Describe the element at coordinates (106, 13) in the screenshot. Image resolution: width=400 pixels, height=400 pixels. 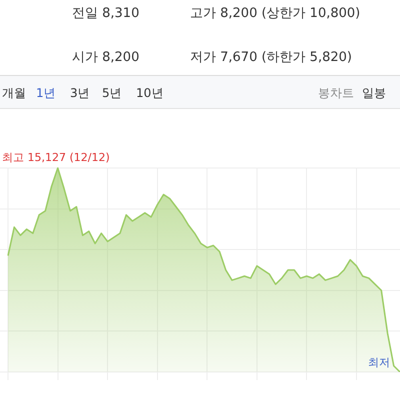
I see `text: 전일 8,310` at that location.